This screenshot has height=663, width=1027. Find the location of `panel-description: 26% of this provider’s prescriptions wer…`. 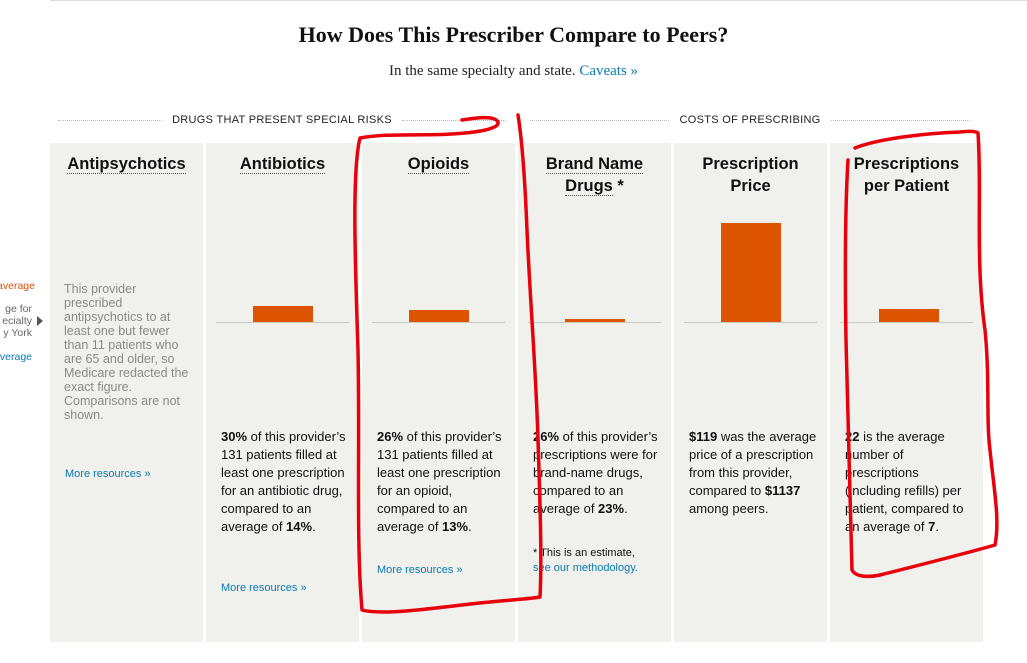

panel-description: 26% of this provider’s prescriptions wer… is located at coordinates (597, 473).